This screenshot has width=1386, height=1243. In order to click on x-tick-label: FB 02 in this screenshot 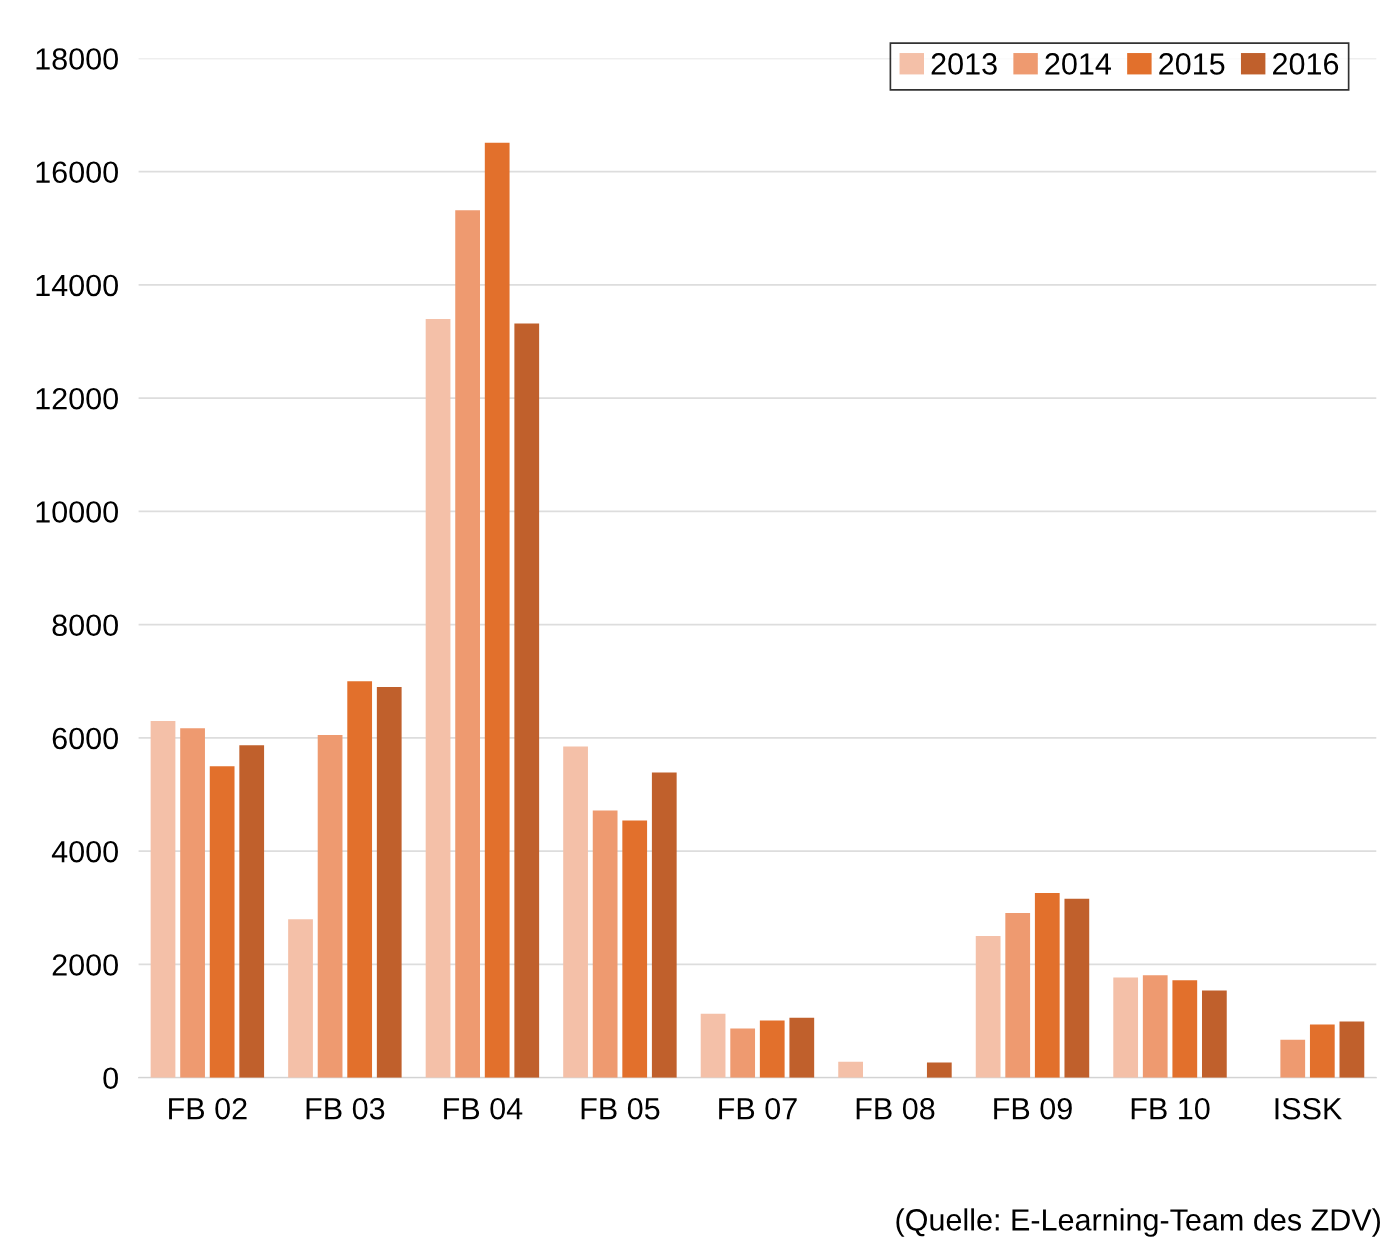, I will do `click(208, 1108)`.